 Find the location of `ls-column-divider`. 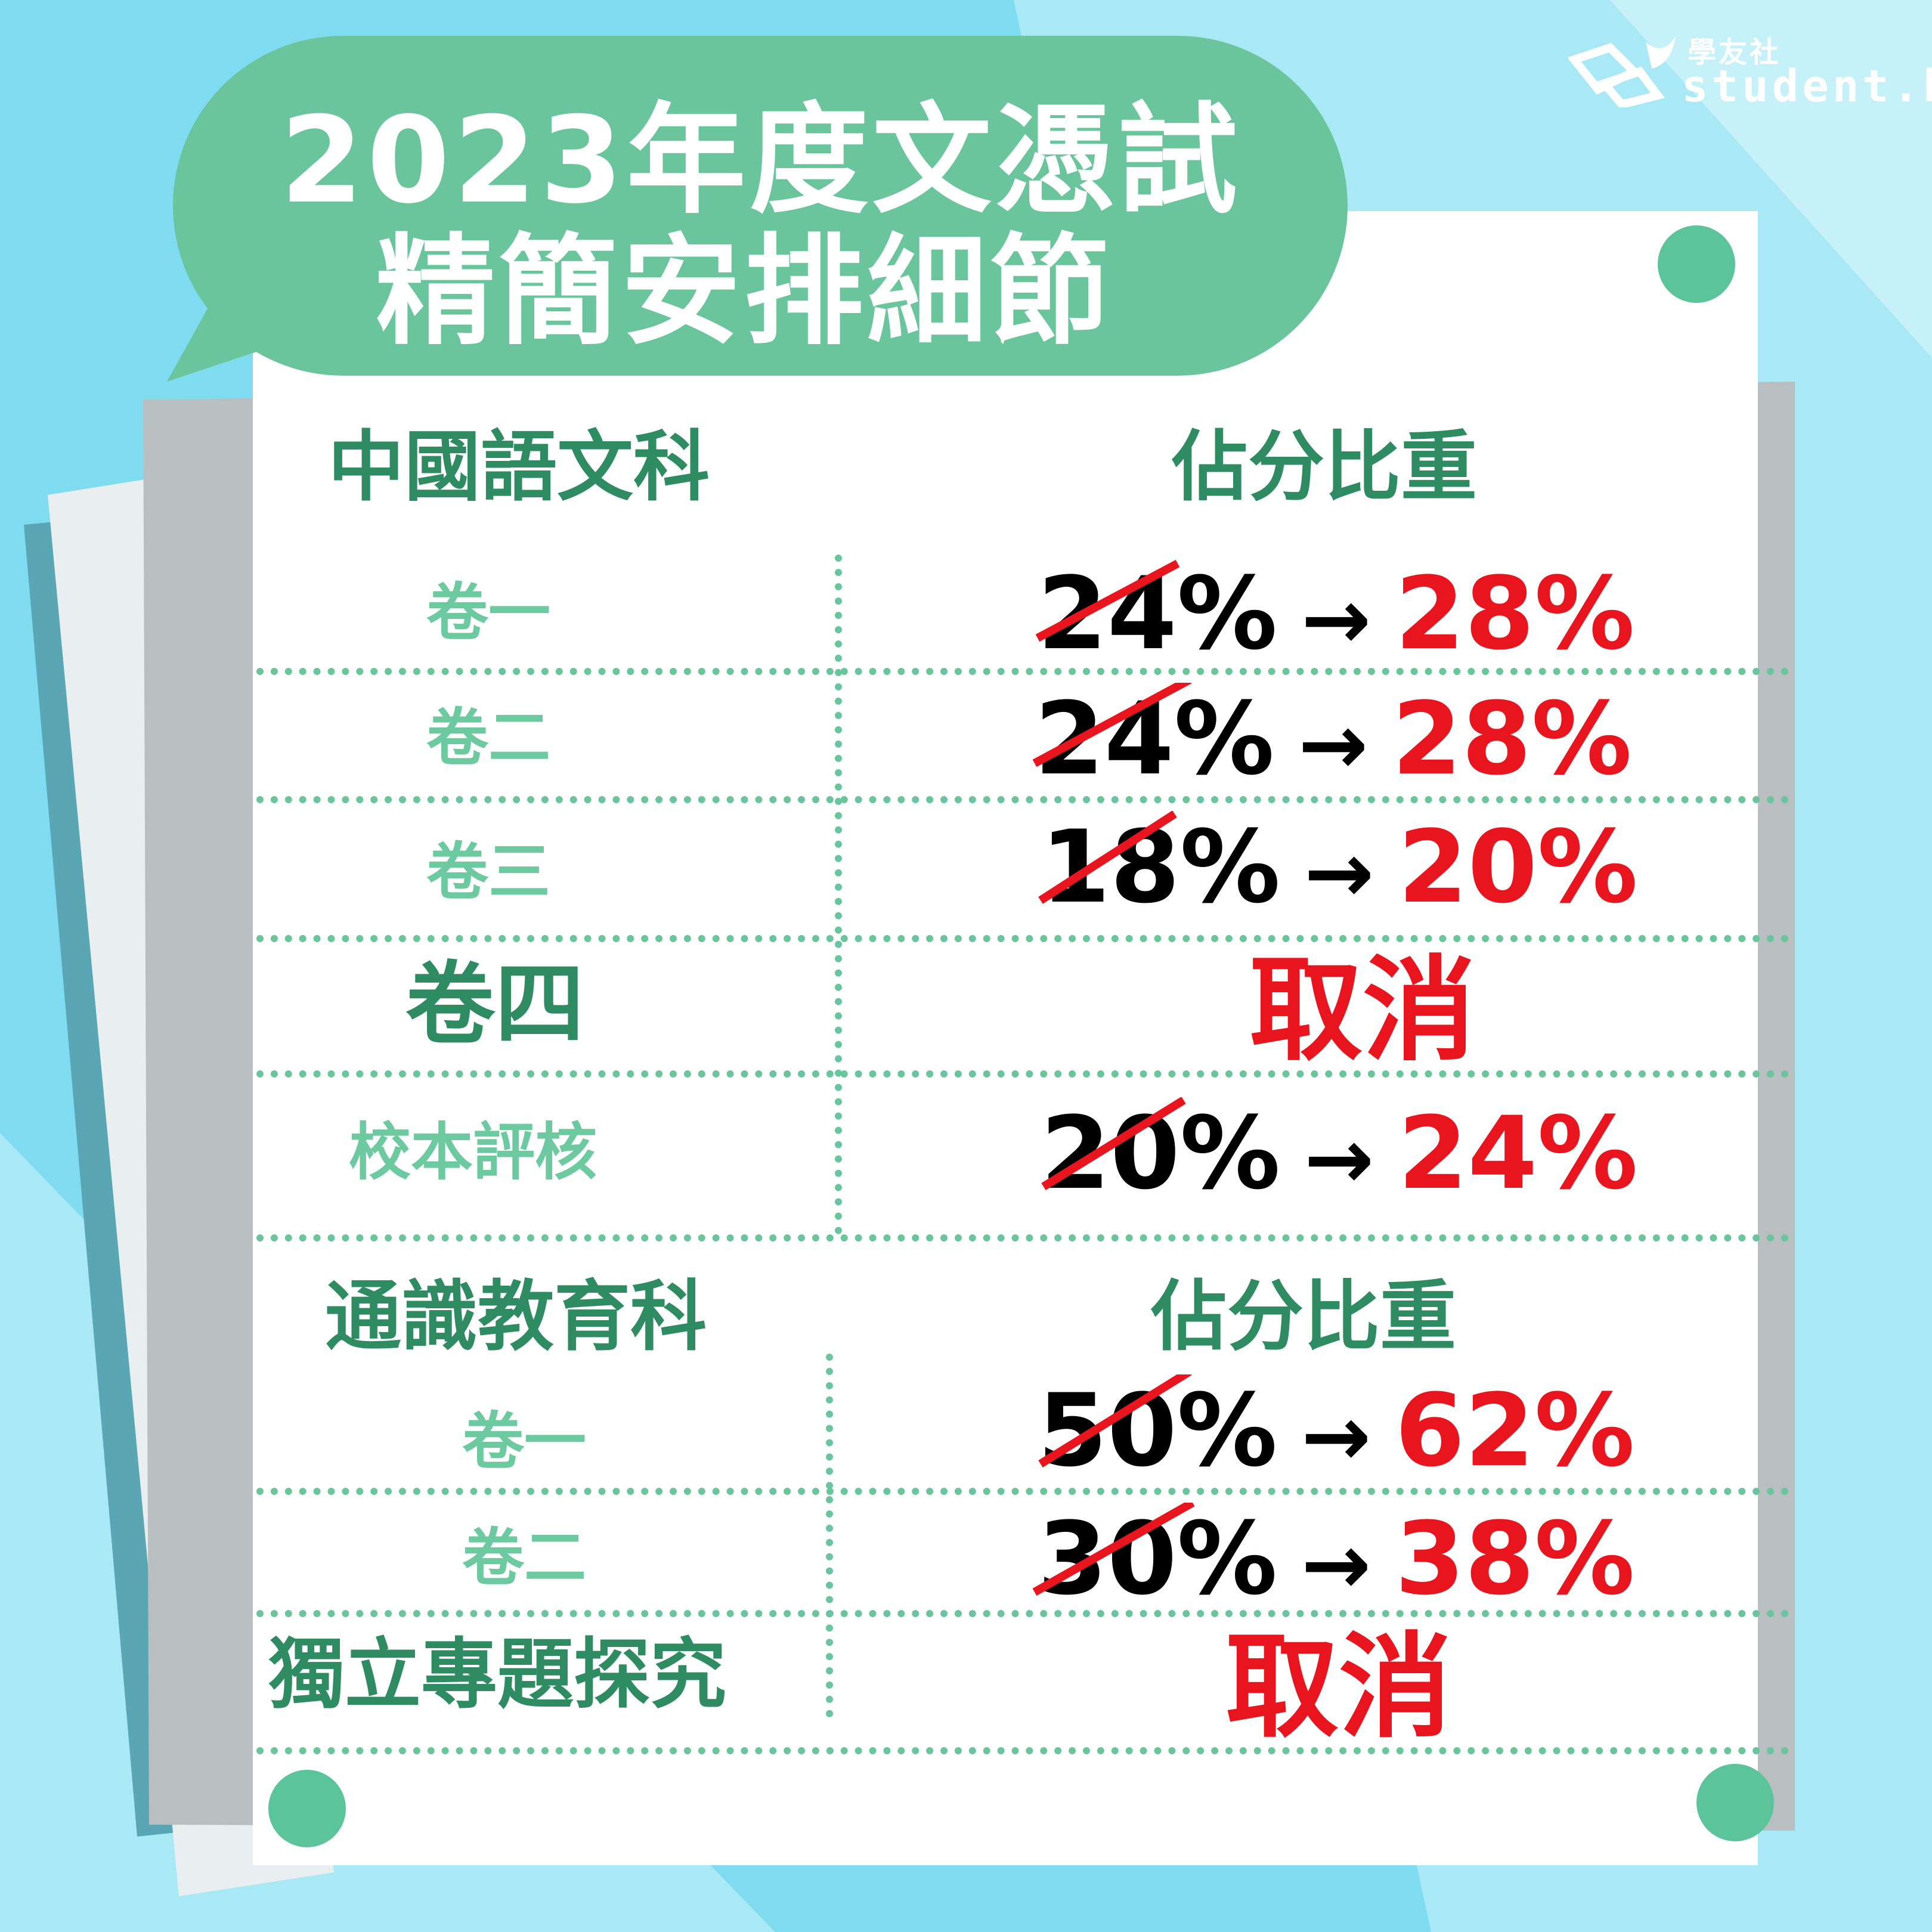

ls-column-divider is located at coordinates (830, 1535).